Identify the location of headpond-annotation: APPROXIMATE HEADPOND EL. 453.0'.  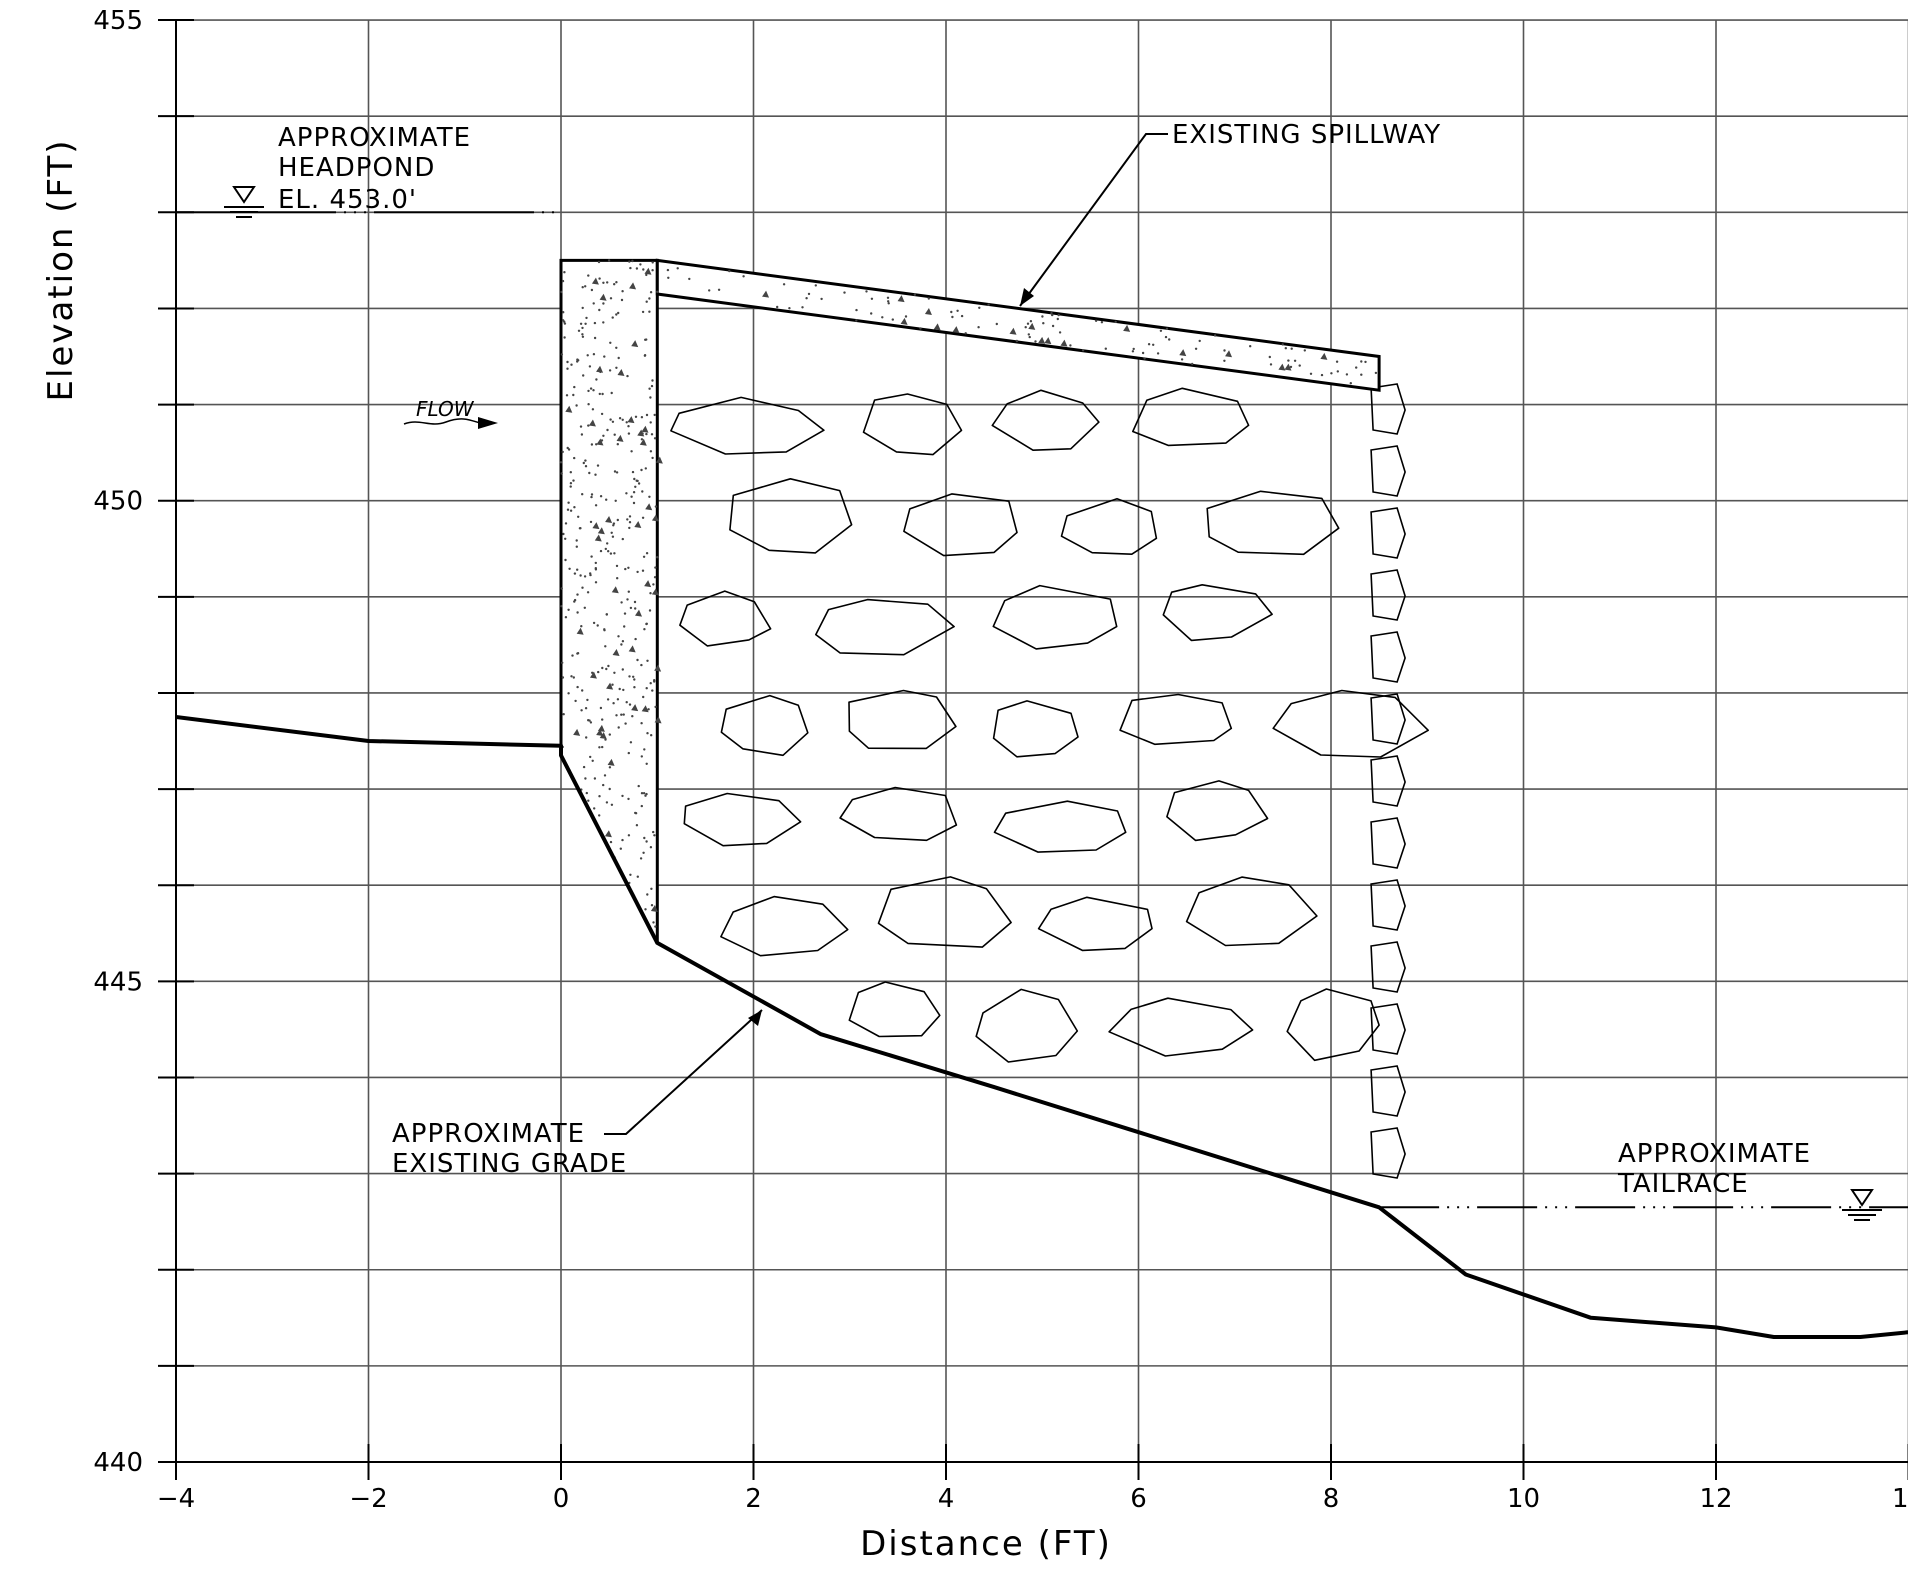
(347, 170).